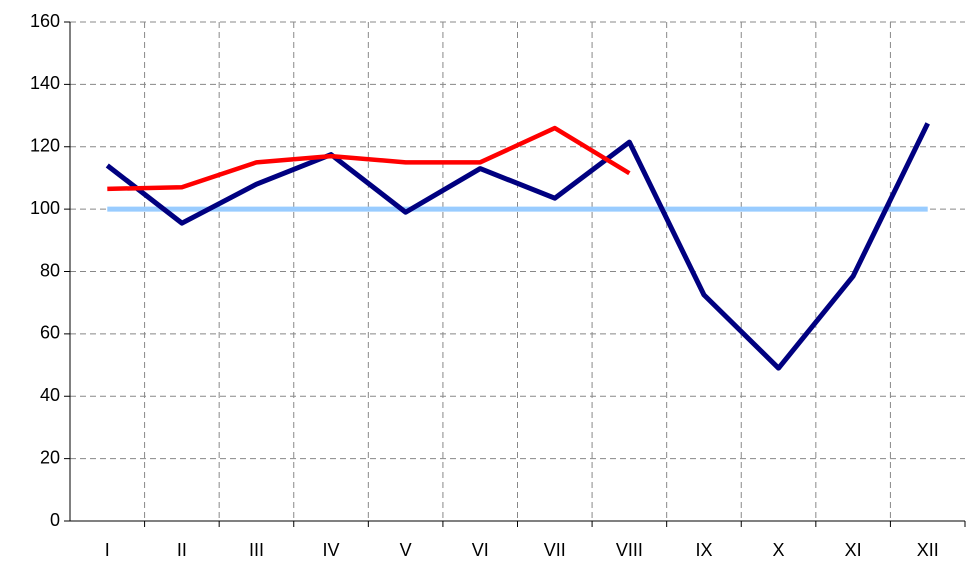  Describe the element at coordinates (256, 550) in the screenshot. I see `x-tick-label: III` at that location.